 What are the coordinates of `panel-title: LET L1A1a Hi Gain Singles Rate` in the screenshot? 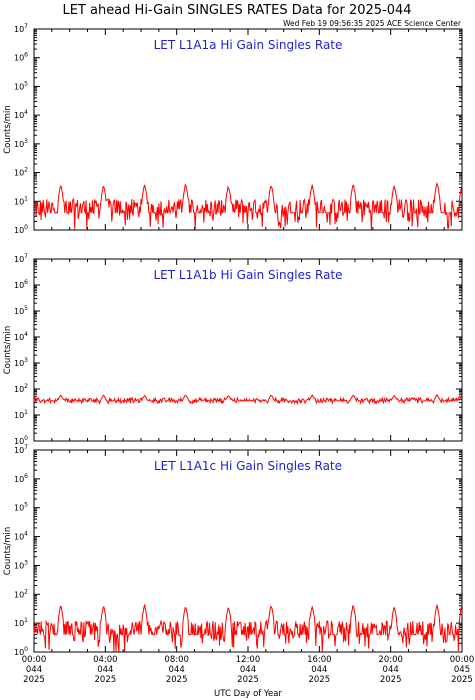 It's located at (248, 45).